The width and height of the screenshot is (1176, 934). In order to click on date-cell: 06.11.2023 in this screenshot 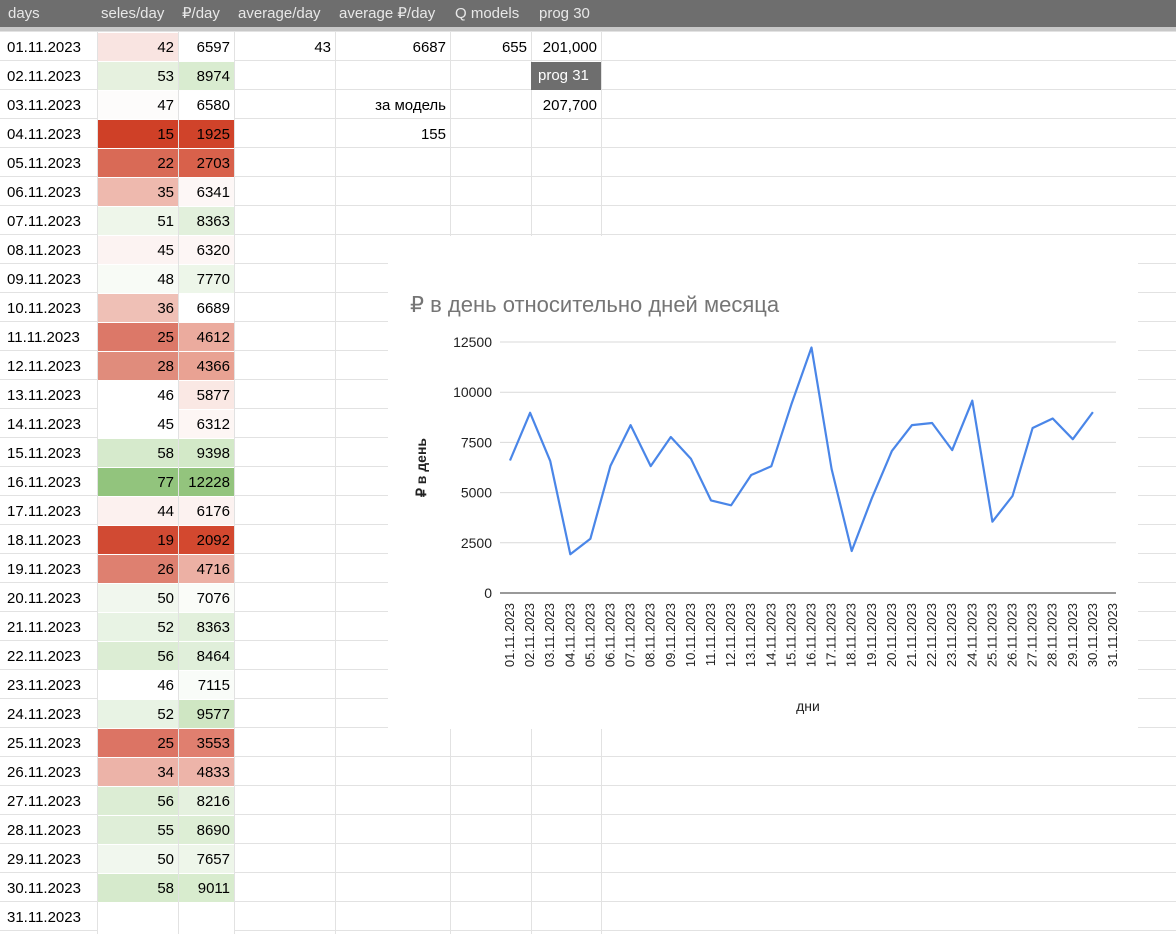, I will do `click(44, 192)`.